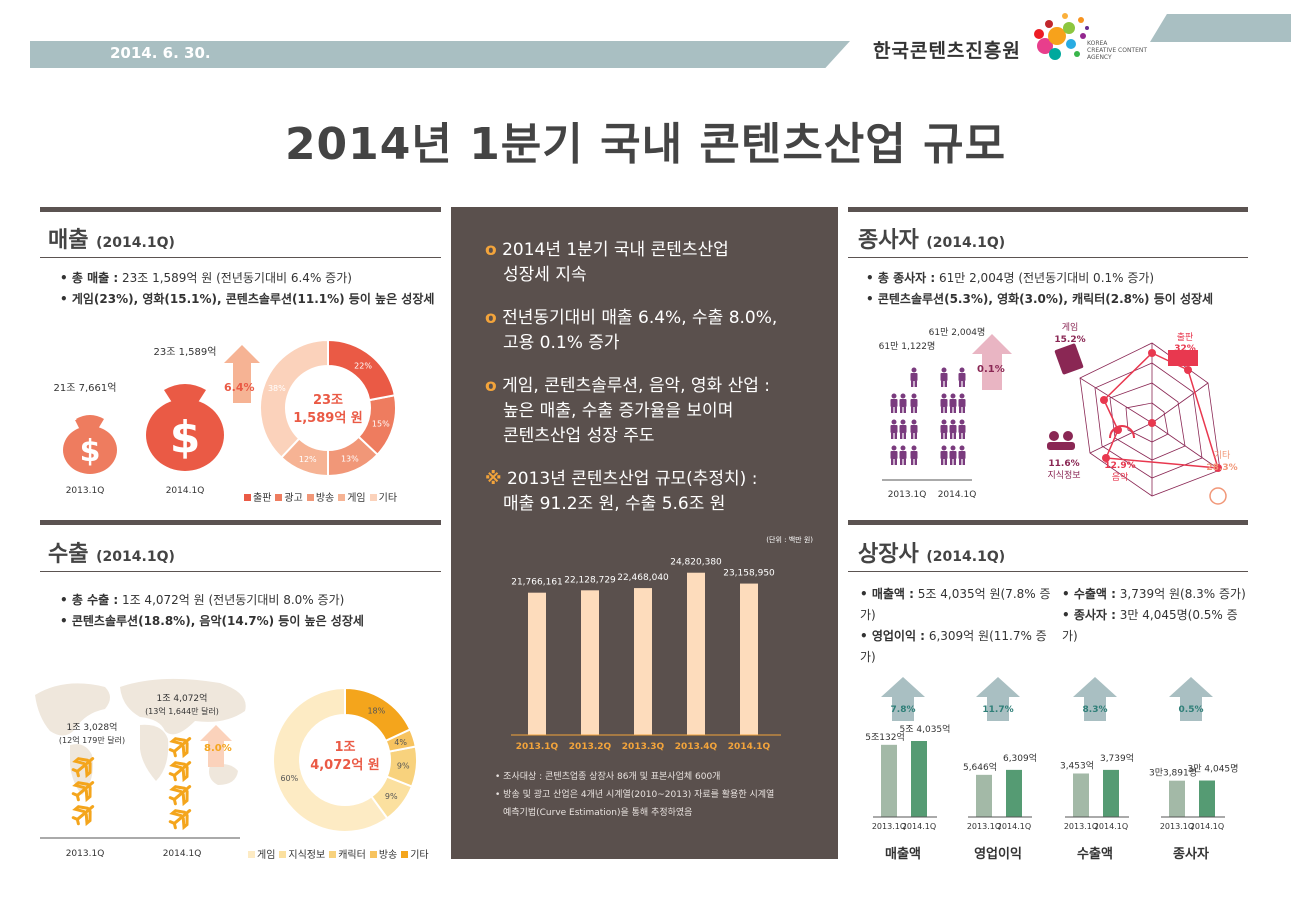 This screenshot has width=1291, height=910. Describe the element at coordinates (344, 747) in the screenshot. I see `svg-text: 1조` at that location.